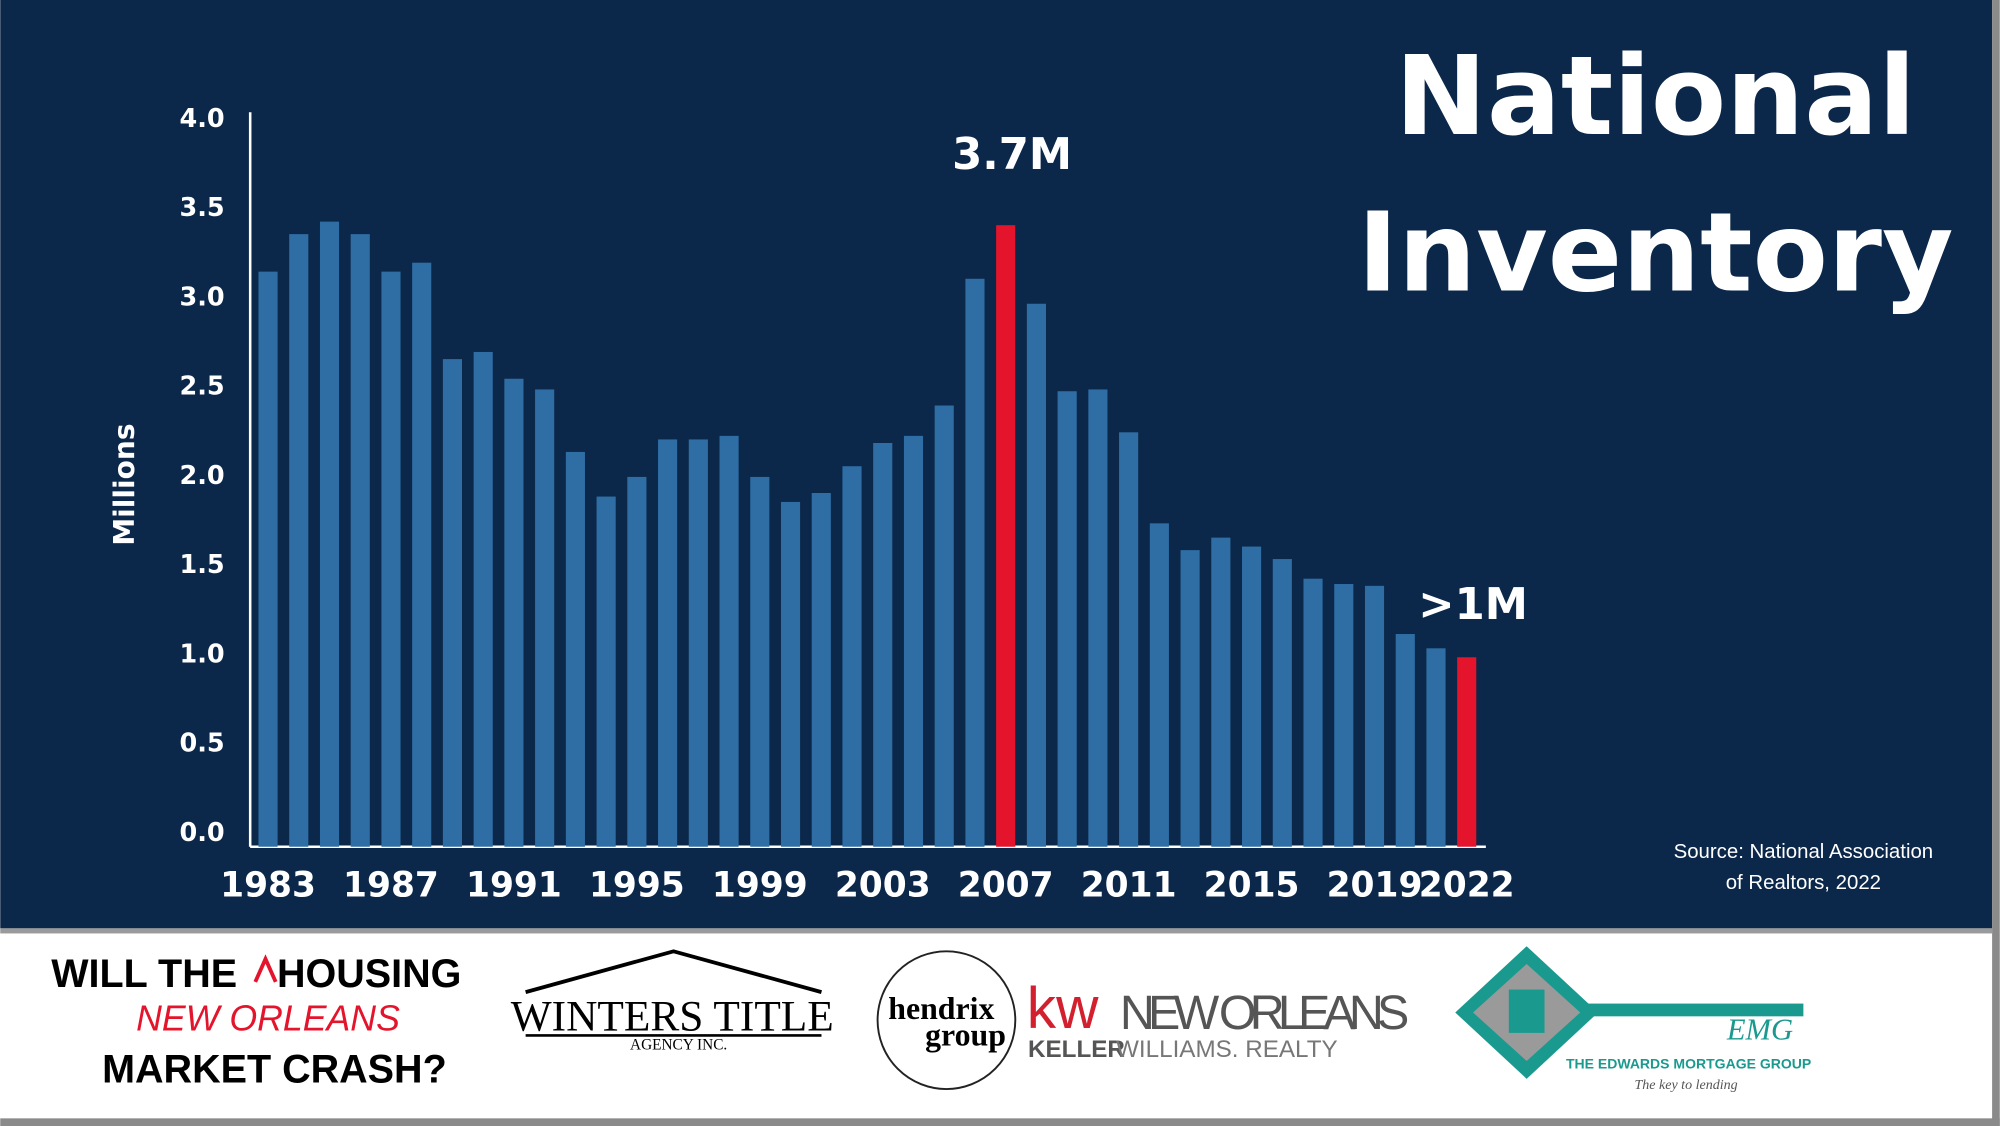 Image resolution: width=2000 pixels, height=1126 pixels. What do you see at coordinates (1655, 96) in the screenshot?
I see `chart-title: National` at bounding box center [1655, 96].